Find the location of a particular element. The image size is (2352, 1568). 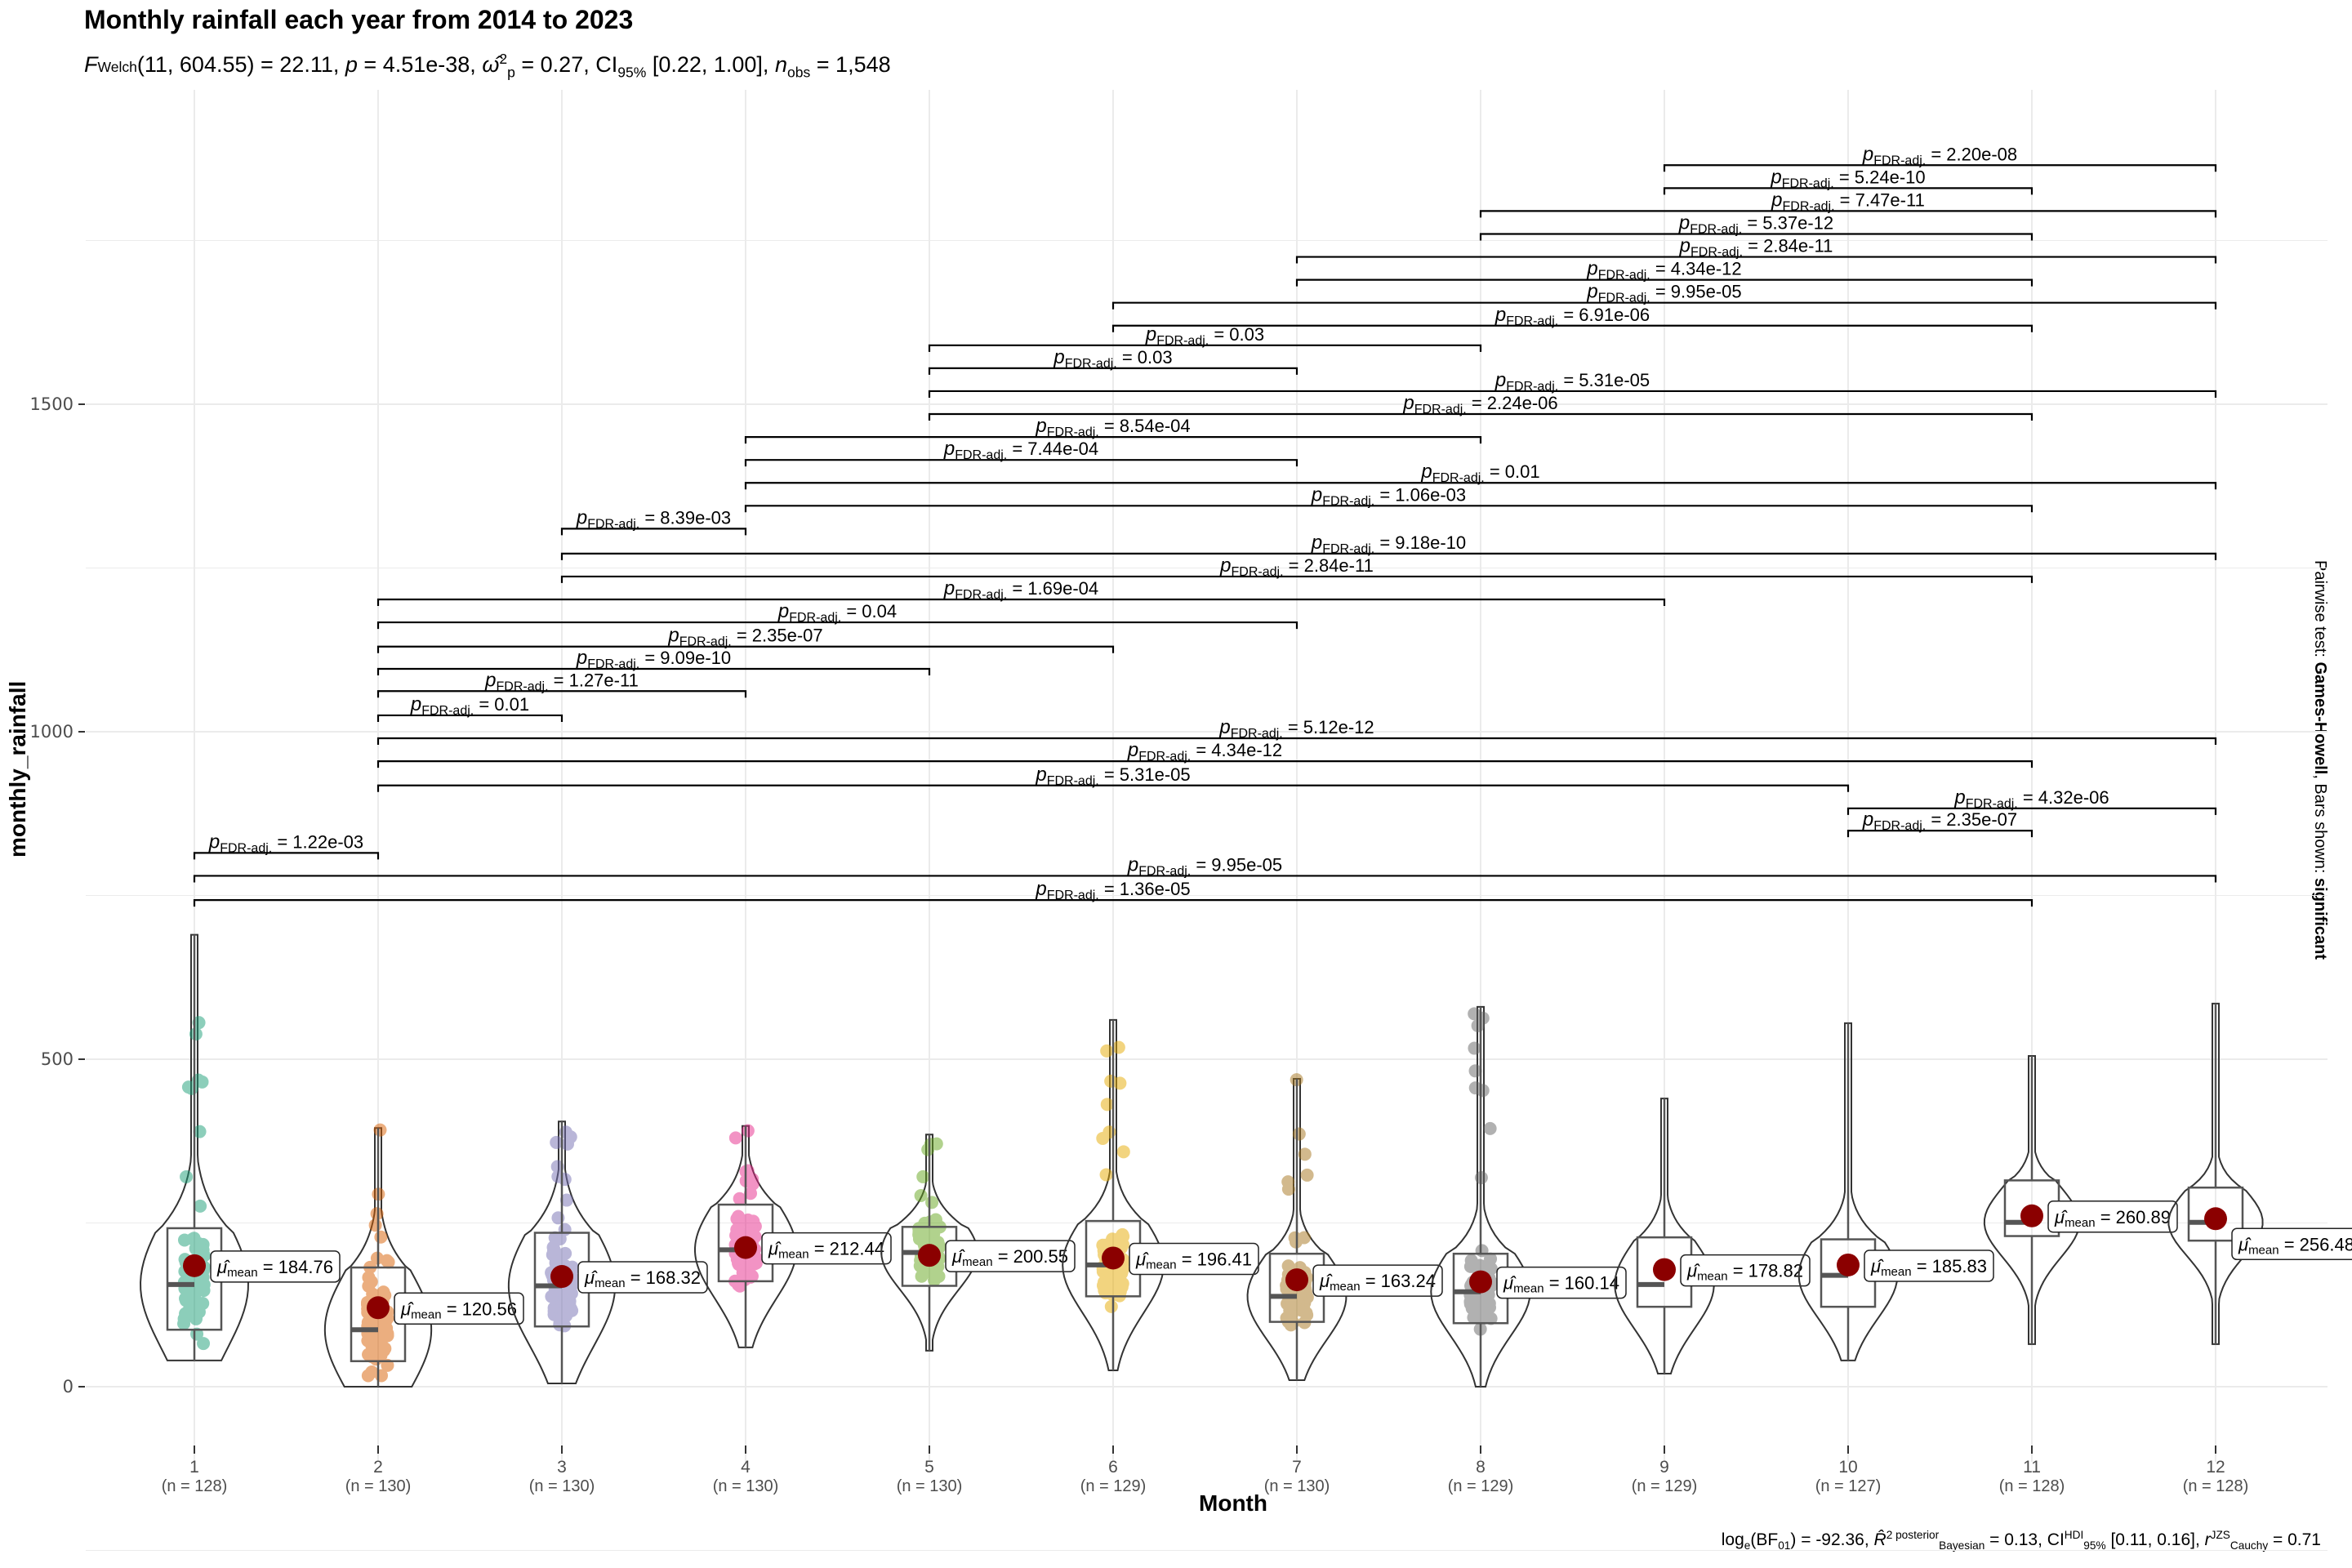

month-group-8: μ̂mean = 160.14 is located at coordinates (1528, 1196).